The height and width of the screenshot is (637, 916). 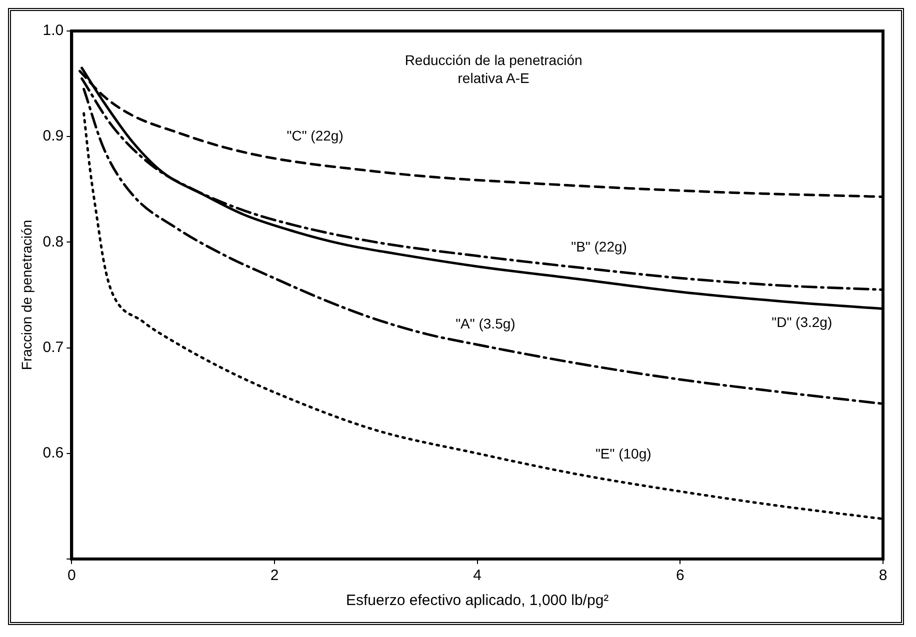 What do you see at coordinates (53, 136) in the screenshot?
I see `y-tick-label: 0.9` at bounding box center [53, 136].